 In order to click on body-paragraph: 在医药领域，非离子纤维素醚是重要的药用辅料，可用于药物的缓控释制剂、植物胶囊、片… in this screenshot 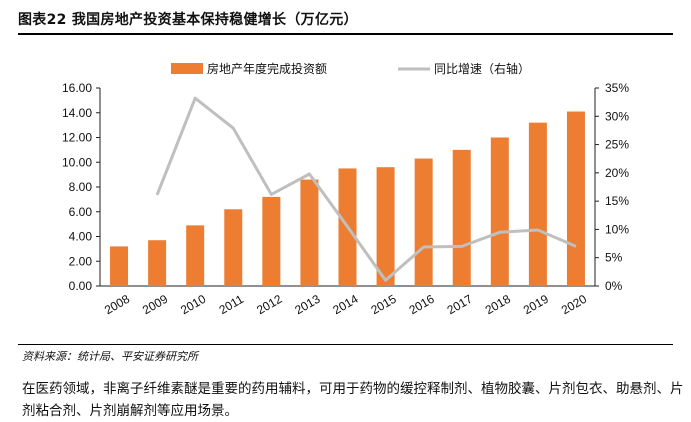, I will do `click(354, 400)`.